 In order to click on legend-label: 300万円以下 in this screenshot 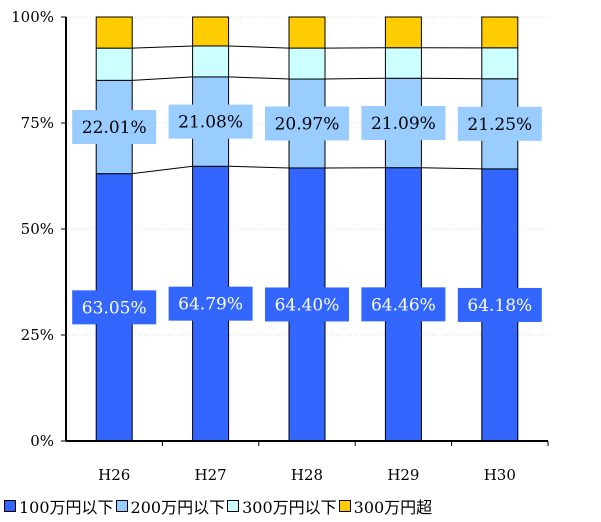, I will do `click(289, 507)`.